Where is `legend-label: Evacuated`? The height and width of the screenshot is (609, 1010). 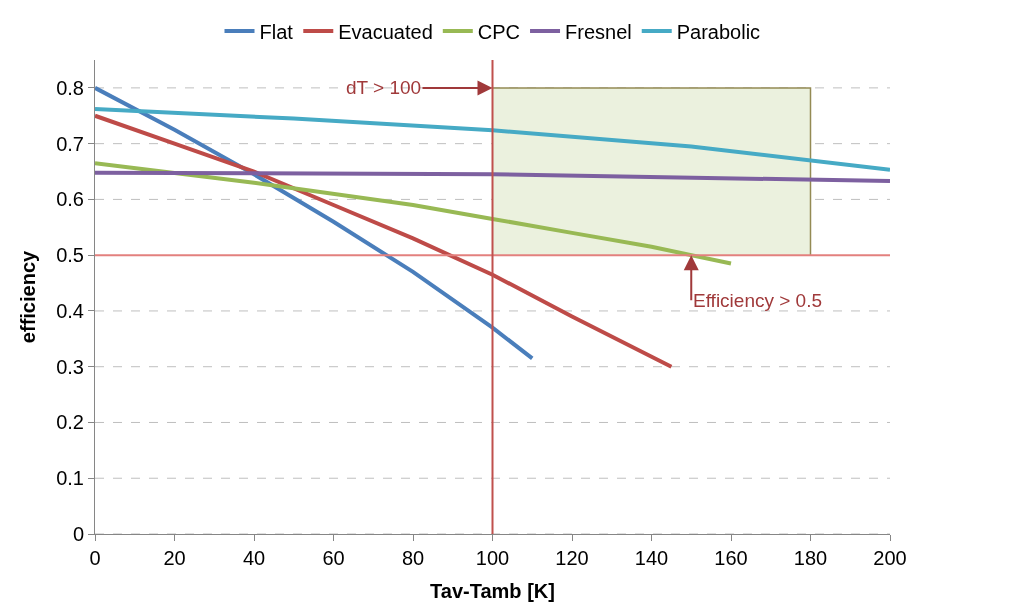 legend-label: Evacuated is located at coordinates (385, 31).